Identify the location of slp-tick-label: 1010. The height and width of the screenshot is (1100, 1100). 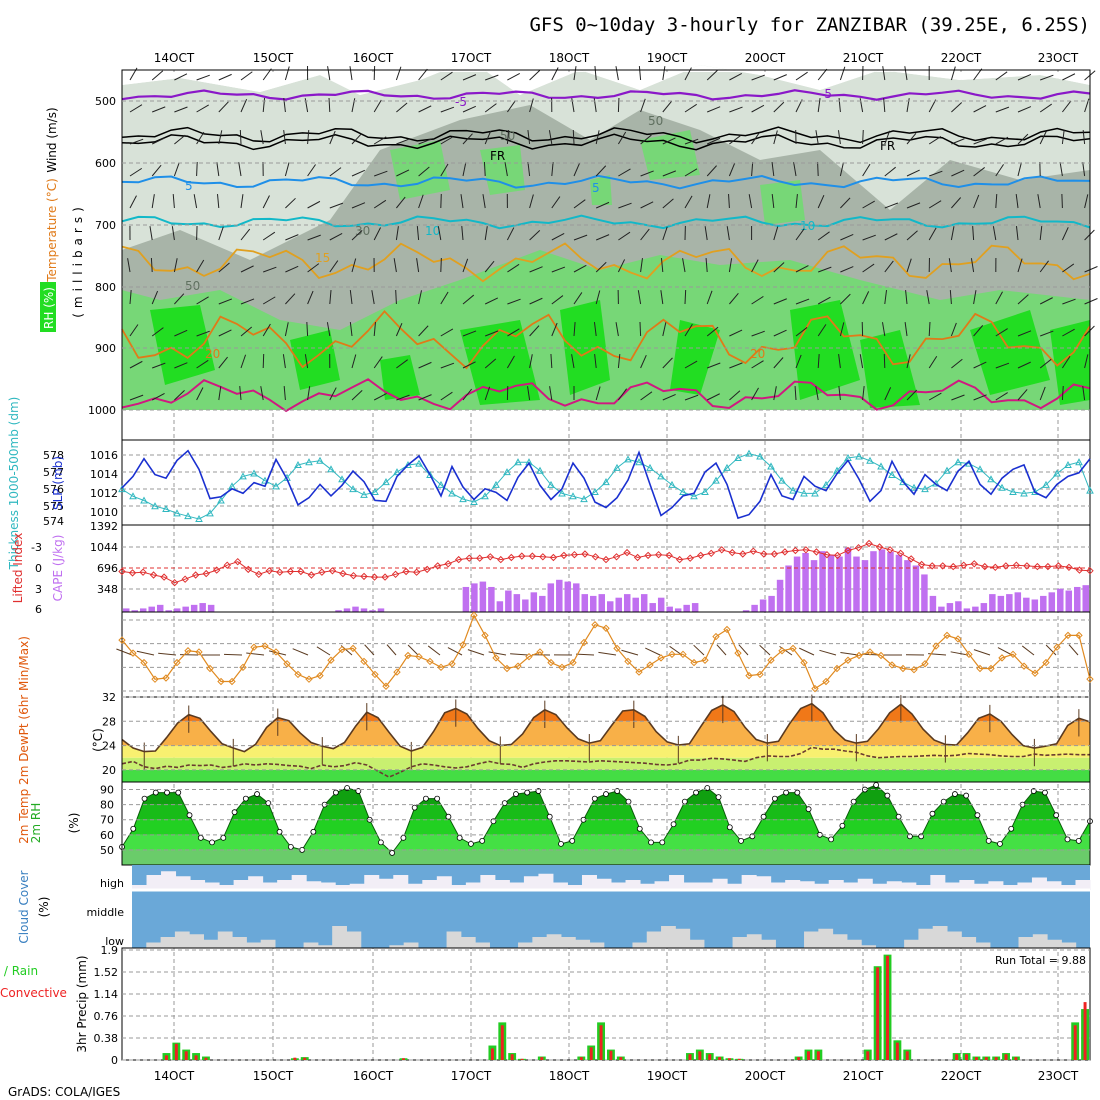
(104, 512).